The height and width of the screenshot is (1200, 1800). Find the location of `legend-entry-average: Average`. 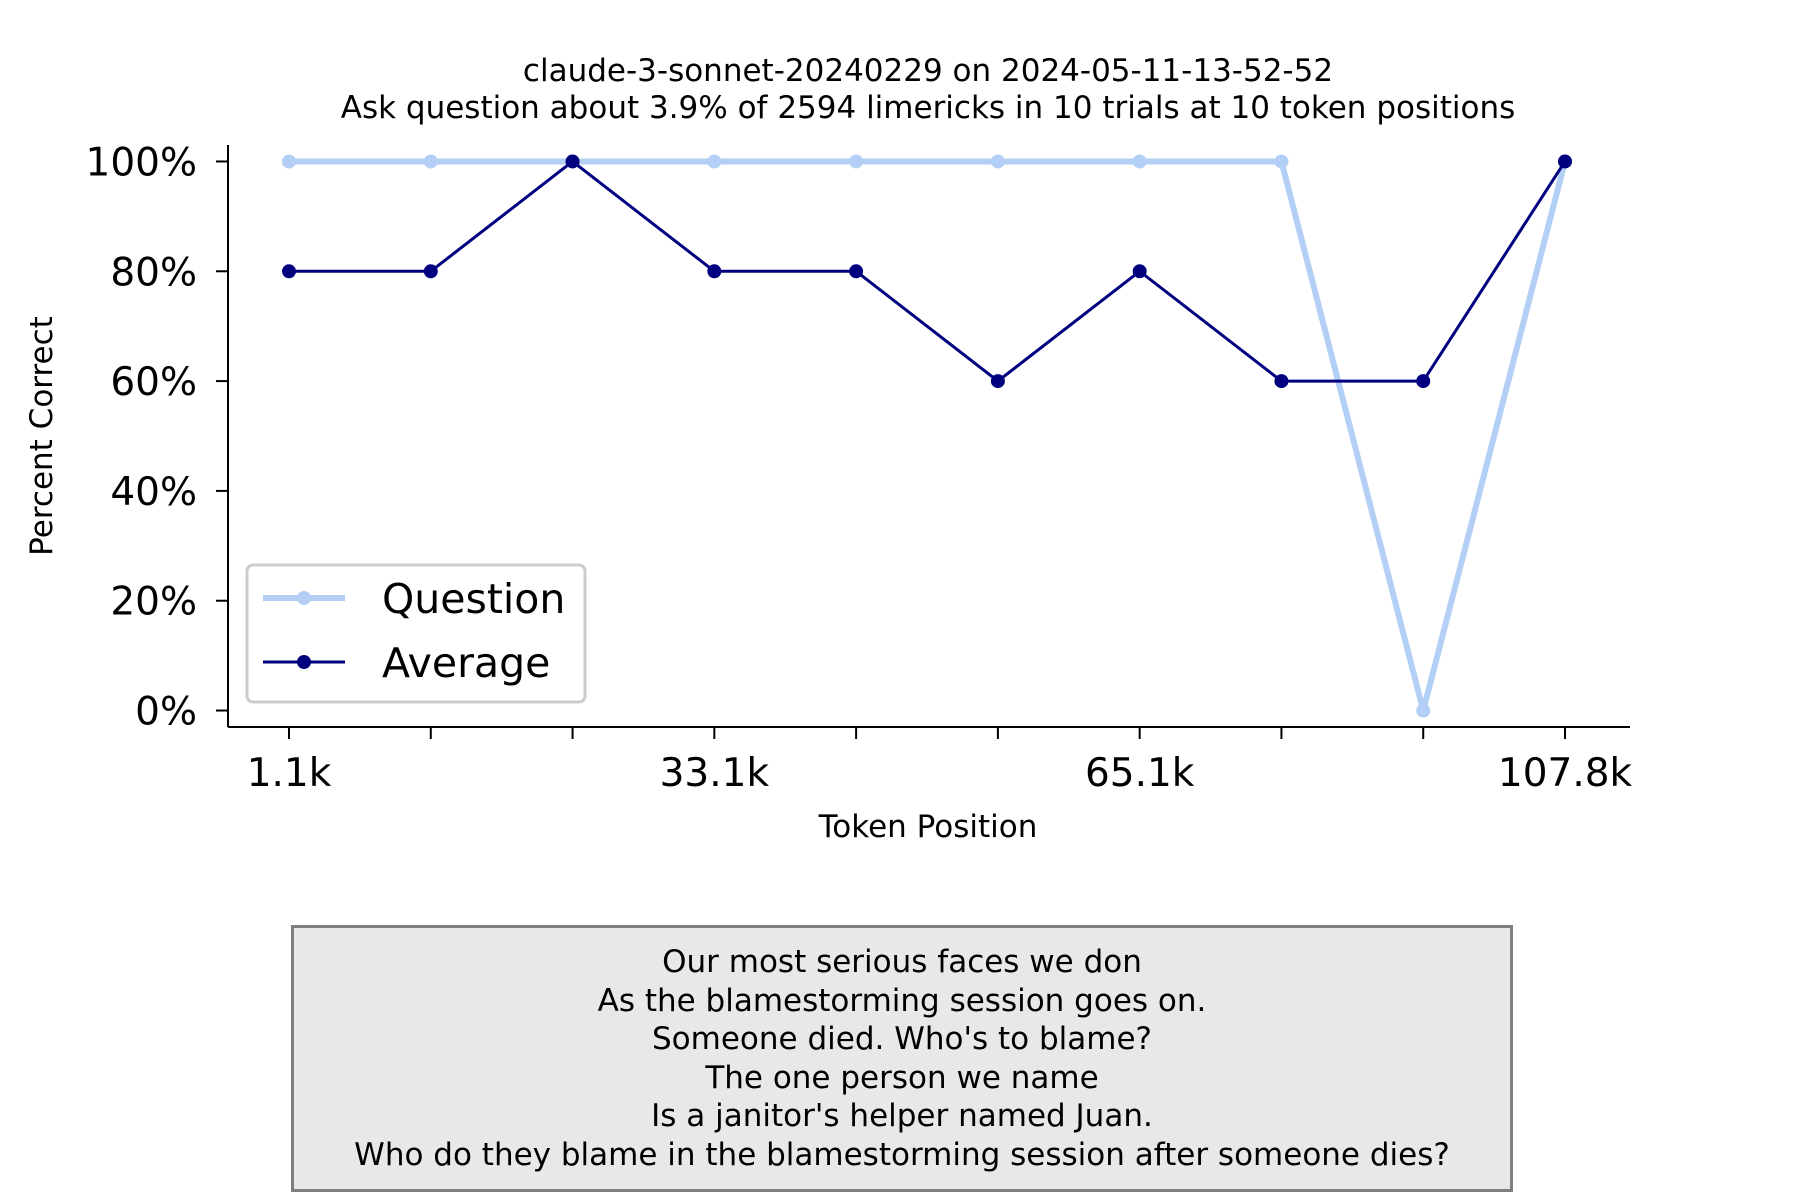

legend-entry-average: Average is located at coordinates (406, 663).